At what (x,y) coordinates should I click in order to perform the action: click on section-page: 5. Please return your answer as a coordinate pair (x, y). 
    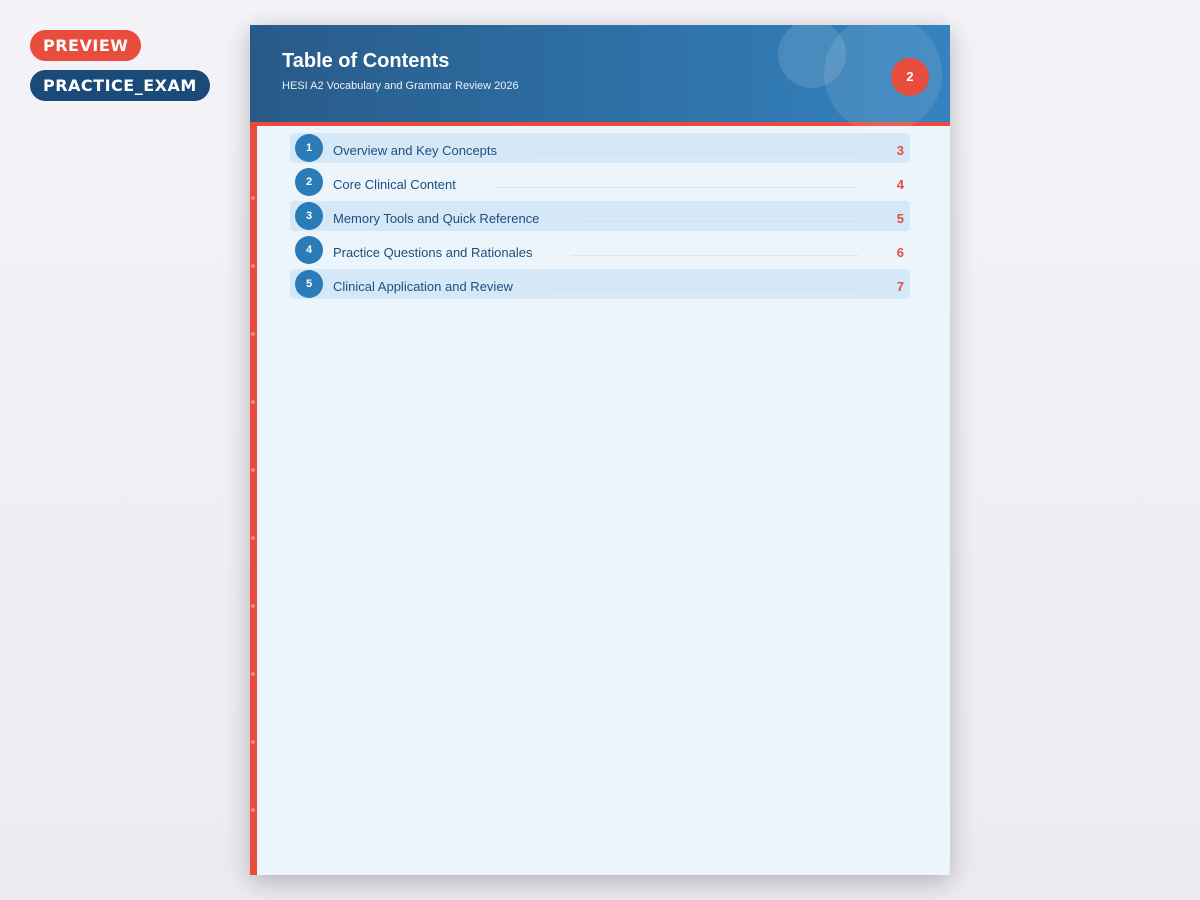
    Looking at the image, I should click on (900, 218).